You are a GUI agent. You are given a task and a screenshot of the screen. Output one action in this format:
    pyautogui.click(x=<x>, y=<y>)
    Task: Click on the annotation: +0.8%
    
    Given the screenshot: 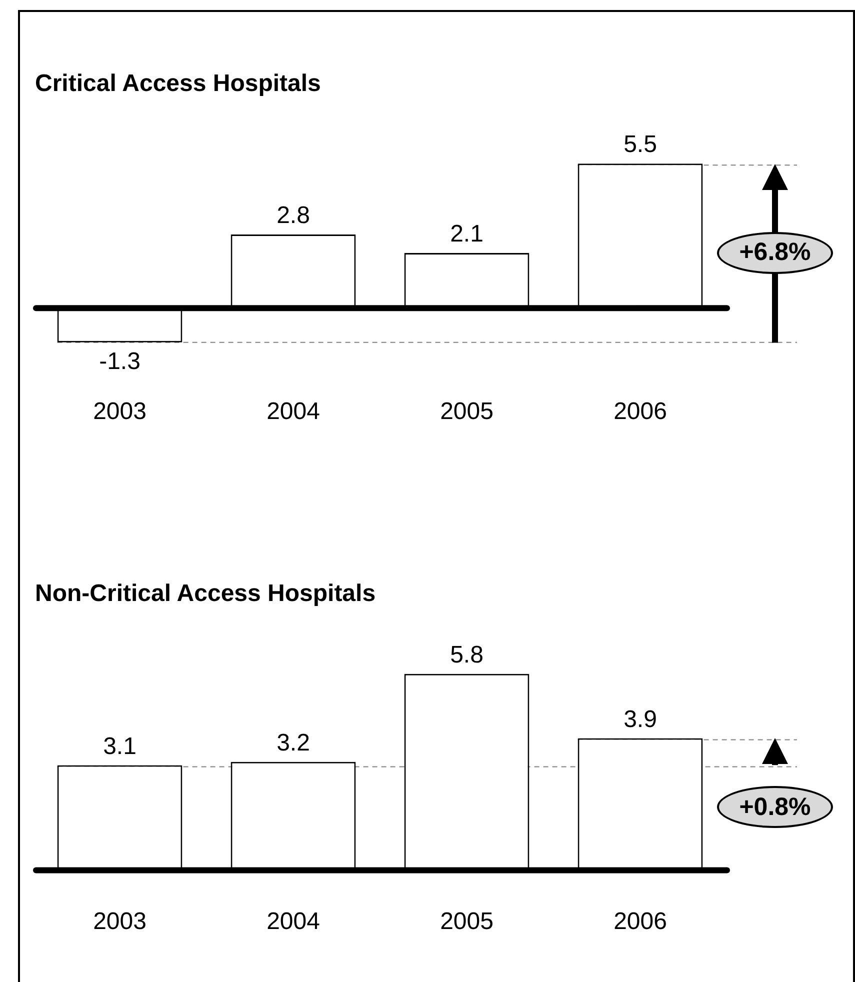 What is the action you would take?
    pyautogui.click(x=775, y=807)
    